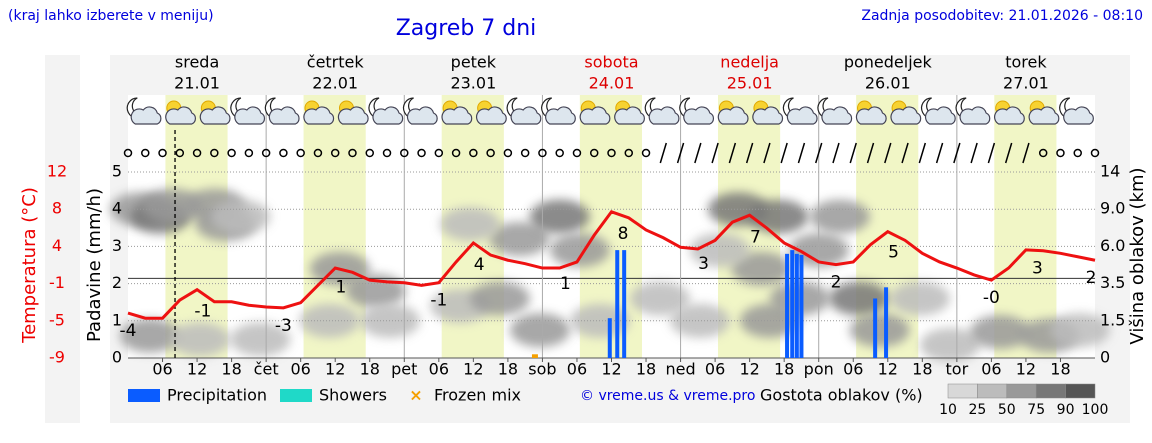  Describe the element at coordinates (611, 62) in the screenshot. I see `day-name: sobota` at that location.